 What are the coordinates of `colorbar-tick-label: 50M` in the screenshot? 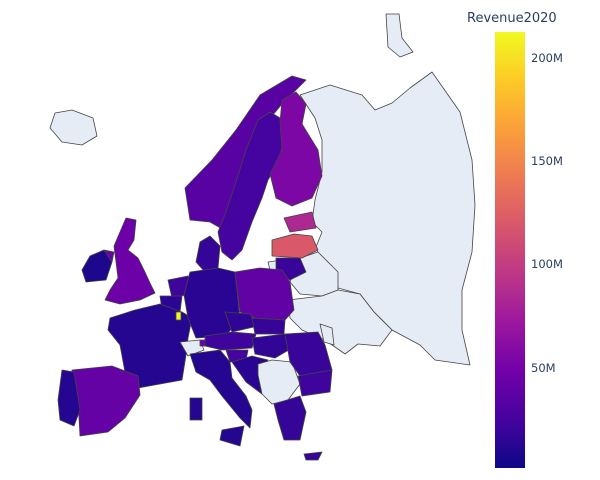 It's located at (543, 367).